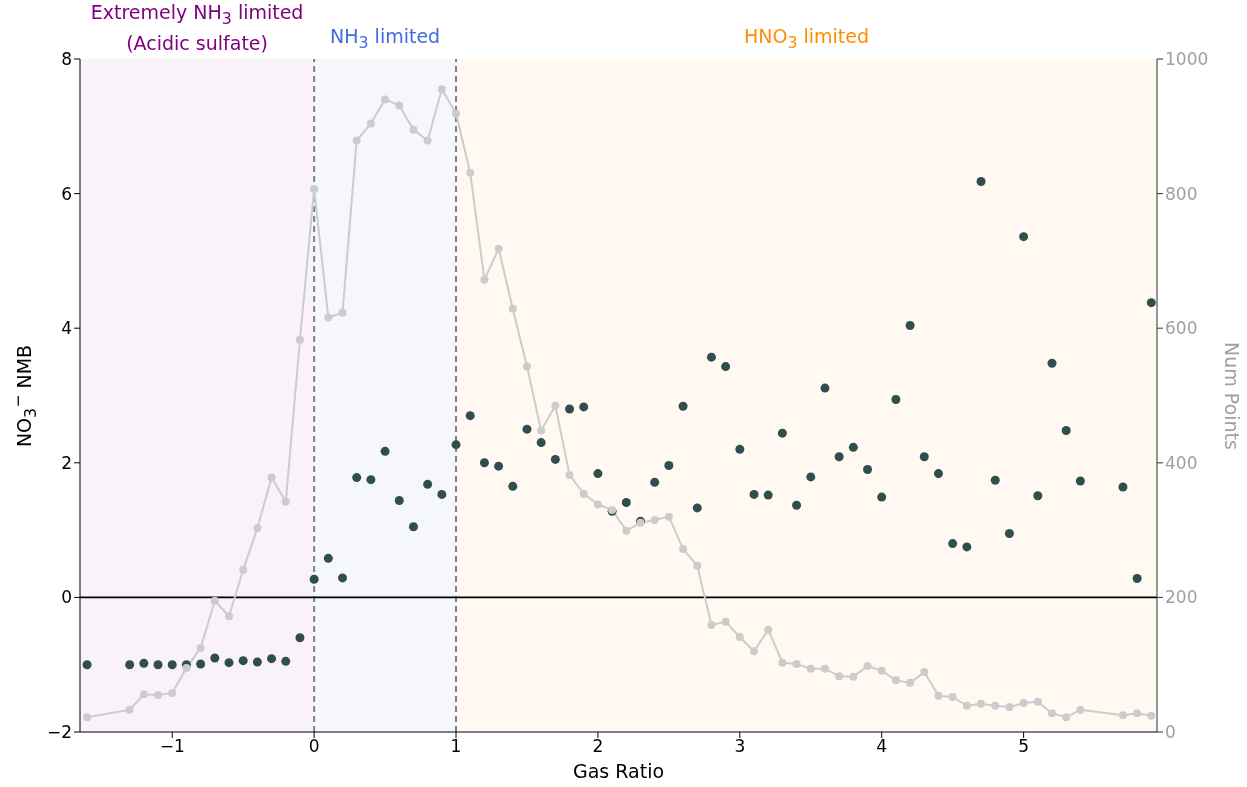 The width and height of the screenshot is (1247, 787). Describe the element at coordinates (1181, 328) in the screenshot. I see `y2-tick-label: 600` at that location.